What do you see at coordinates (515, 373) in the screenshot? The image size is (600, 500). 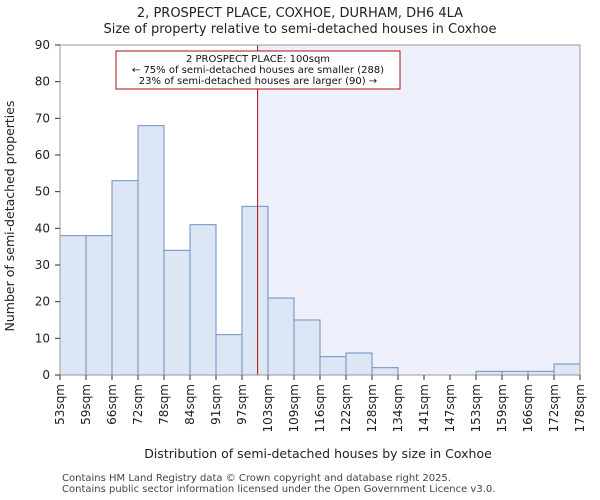 I see `bar-159sqm` at bounding box center [515, 373].